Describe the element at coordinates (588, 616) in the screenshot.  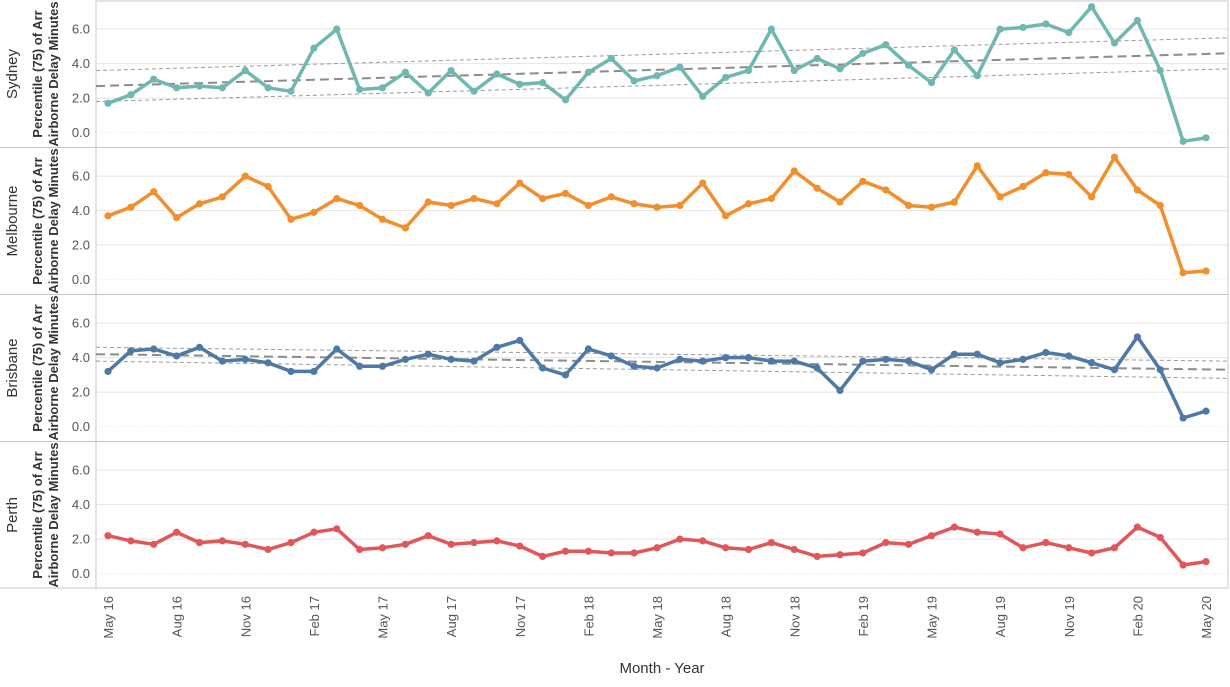
I see `x-tick-label: Feb 18` at that location.